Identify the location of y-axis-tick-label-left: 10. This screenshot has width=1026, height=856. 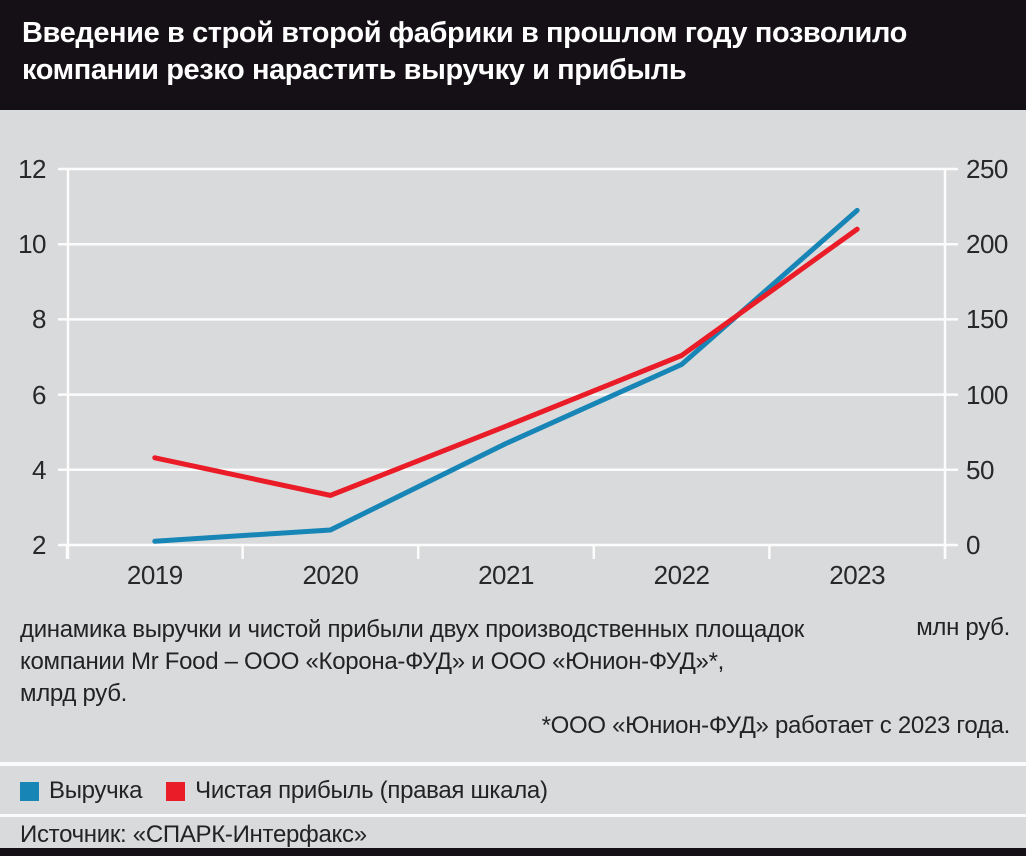
(32, 244).